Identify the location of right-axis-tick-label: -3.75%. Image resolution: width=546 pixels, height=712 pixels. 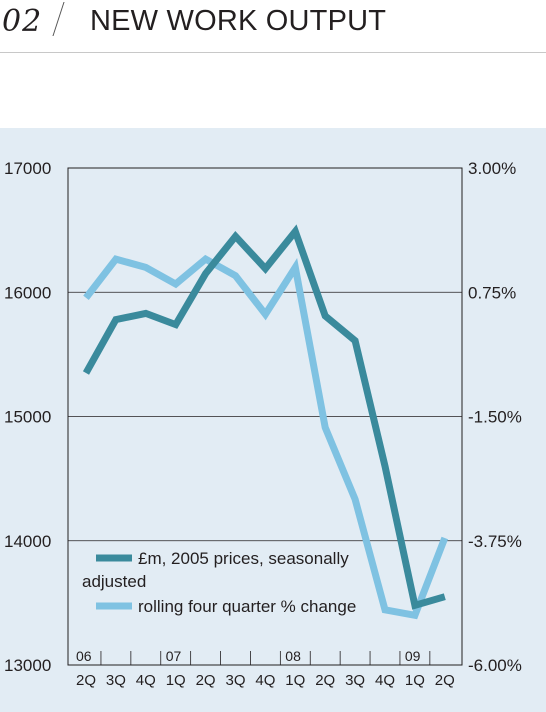
(495, 541).